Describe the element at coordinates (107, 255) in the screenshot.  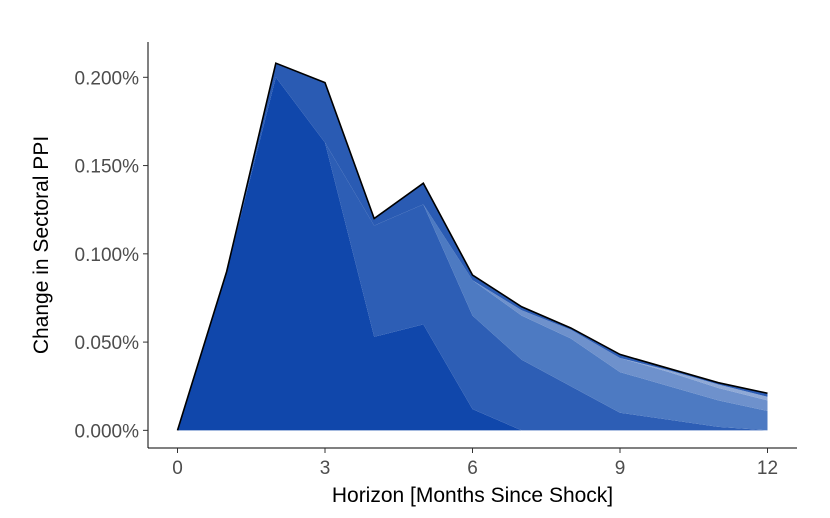
I see `y-tick-label: 0.100%` at that location.